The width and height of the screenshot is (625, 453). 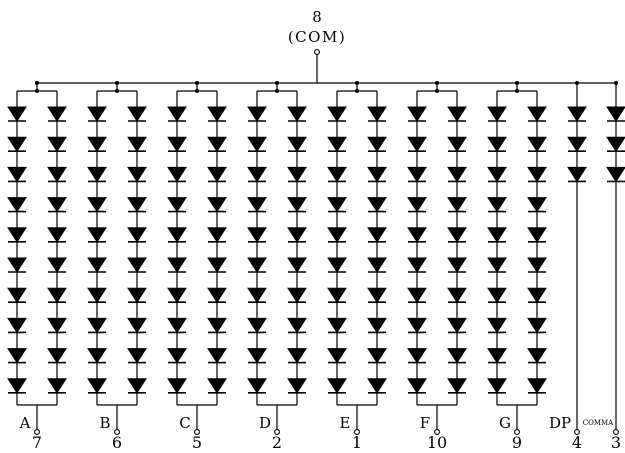 I want to click on segment-pin-number: 5, so click(x=197, y=442).